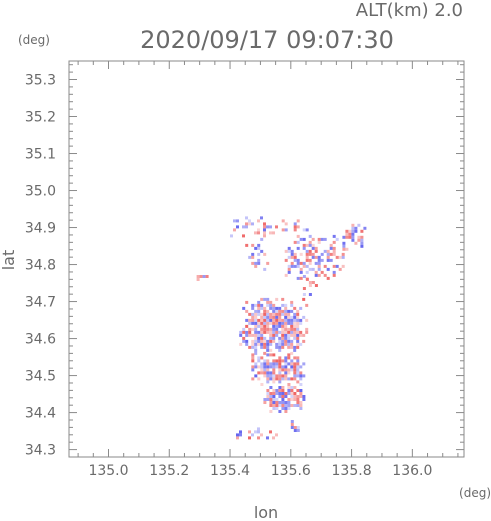 The width and height of the screenshot is (491, 521). What do you see at coordinates (267, 40) in the screenshot?
I see `plot-title: 2020/09/17 09:07:30` at bounding box center [267, 40].